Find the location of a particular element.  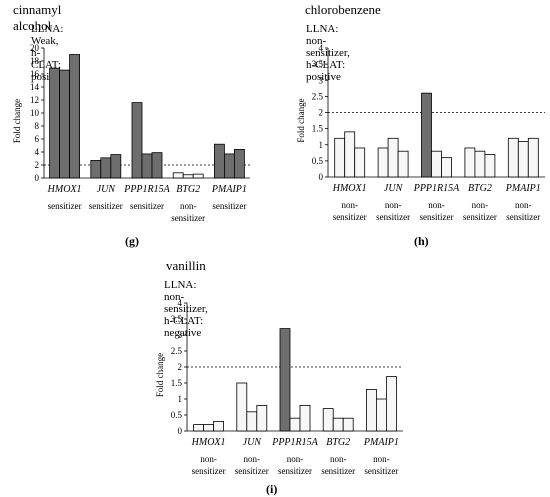

panel-label: (h) is located at coordinates (421, 241).